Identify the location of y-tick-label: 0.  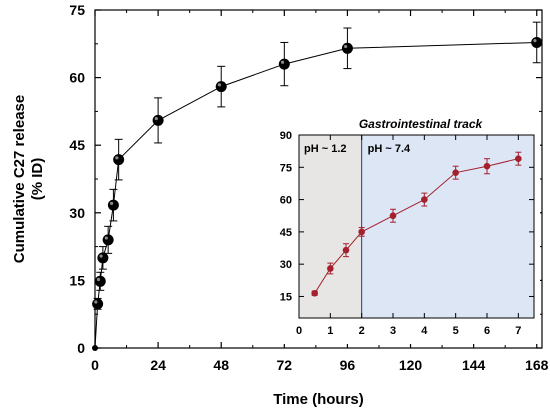
(81, 348).